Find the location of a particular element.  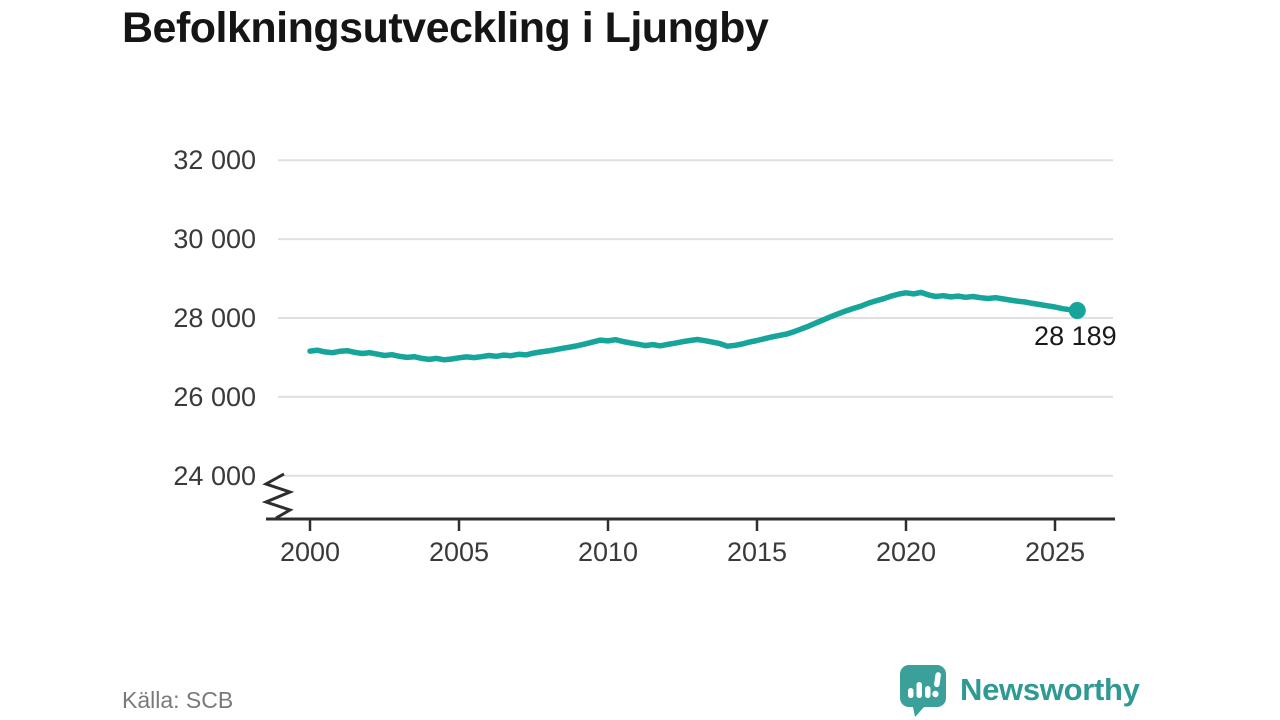

latest-value-label: 28 189 is located at coordinates (1075, 335).